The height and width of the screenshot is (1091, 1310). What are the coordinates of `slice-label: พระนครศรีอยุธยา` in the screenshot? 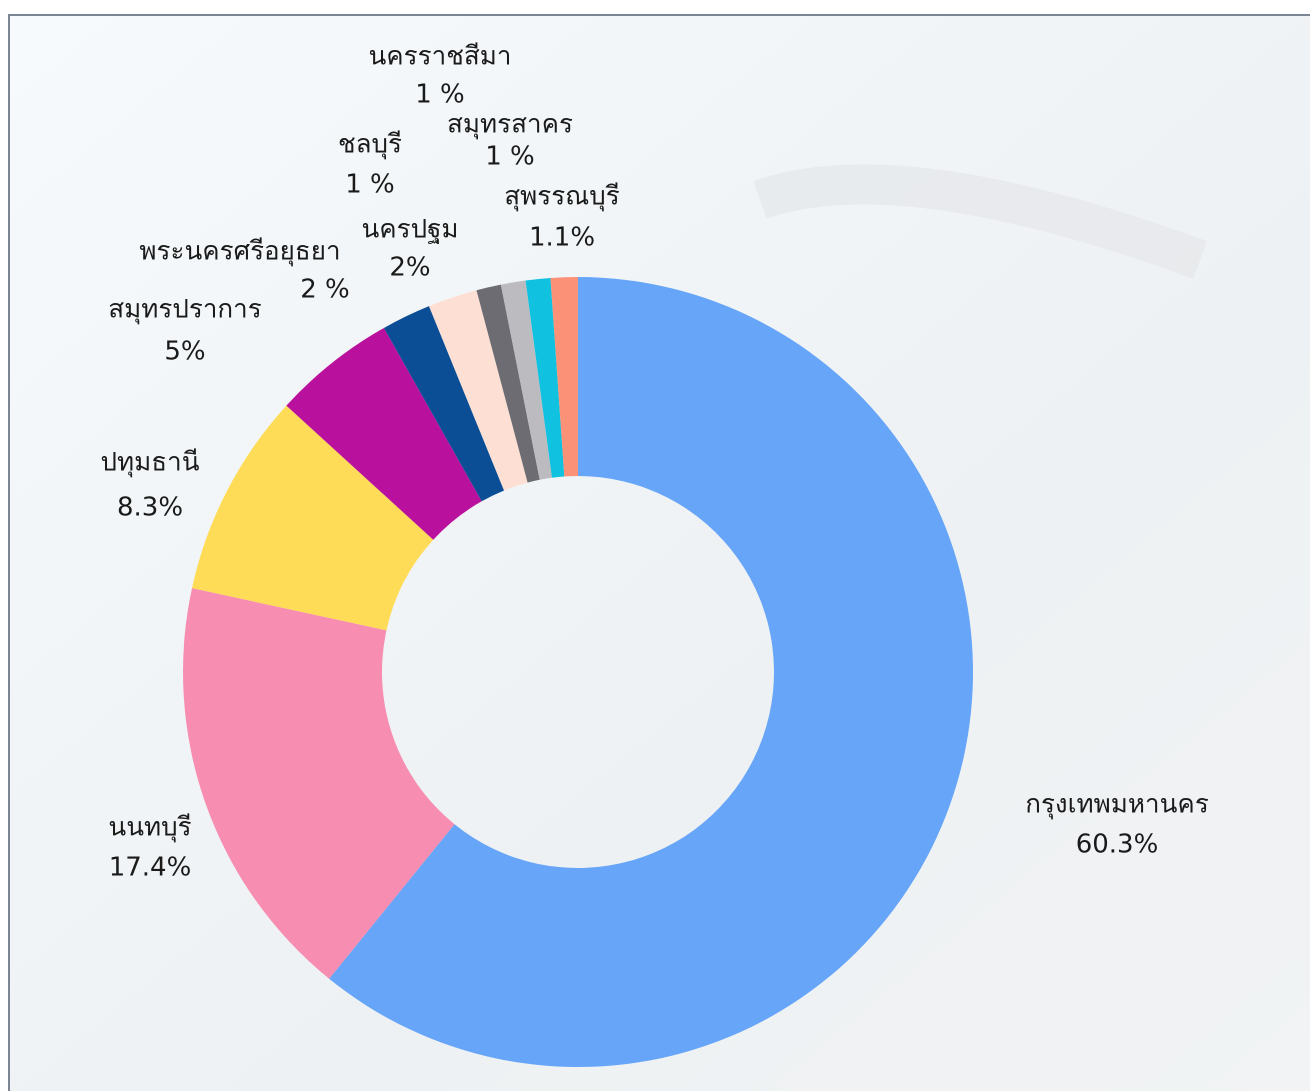 It's located at (239, 252).